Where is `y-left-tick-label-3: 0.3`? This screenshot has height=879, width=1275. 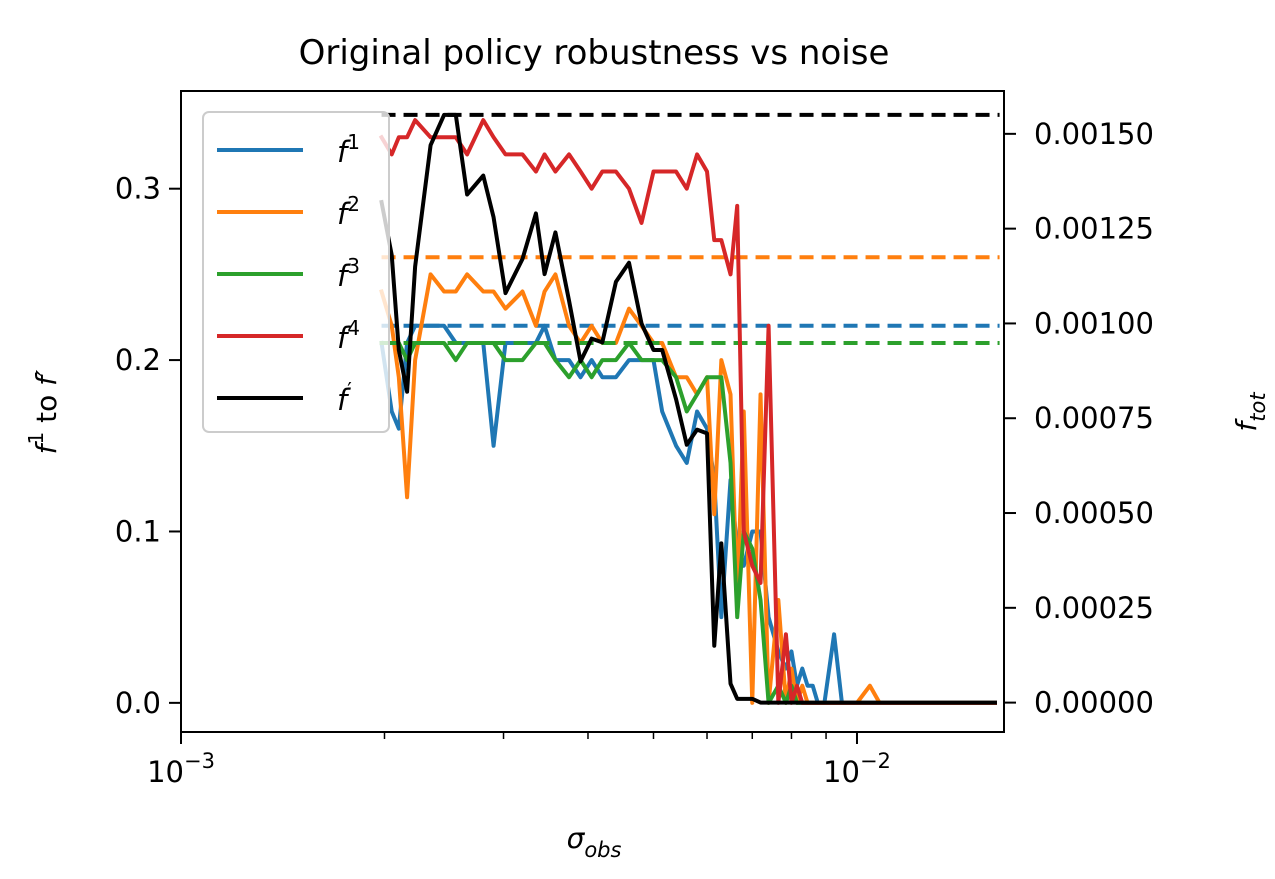
y-left-tick-label-3: 0.3 is located at coordinates (138, 189).